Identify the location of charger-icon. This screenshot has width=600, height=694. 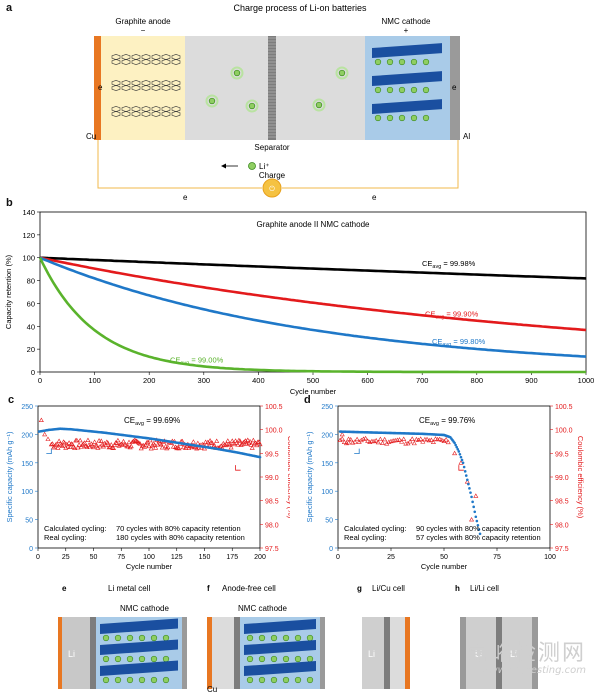
(272, 188).